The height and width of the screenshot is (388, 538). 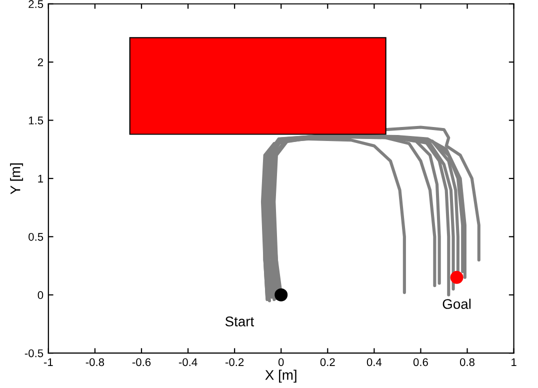 I want to click on x-tick-label: 1, so click(x=514, y=362).